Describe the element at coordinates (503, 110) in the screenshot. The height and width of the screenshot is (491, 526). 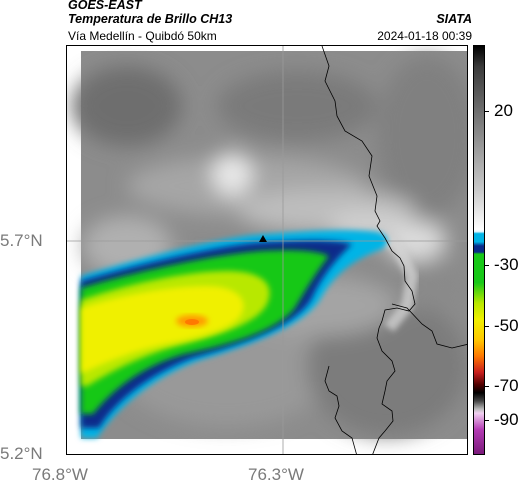
I see `colorbar-label-20: 20` at that location.